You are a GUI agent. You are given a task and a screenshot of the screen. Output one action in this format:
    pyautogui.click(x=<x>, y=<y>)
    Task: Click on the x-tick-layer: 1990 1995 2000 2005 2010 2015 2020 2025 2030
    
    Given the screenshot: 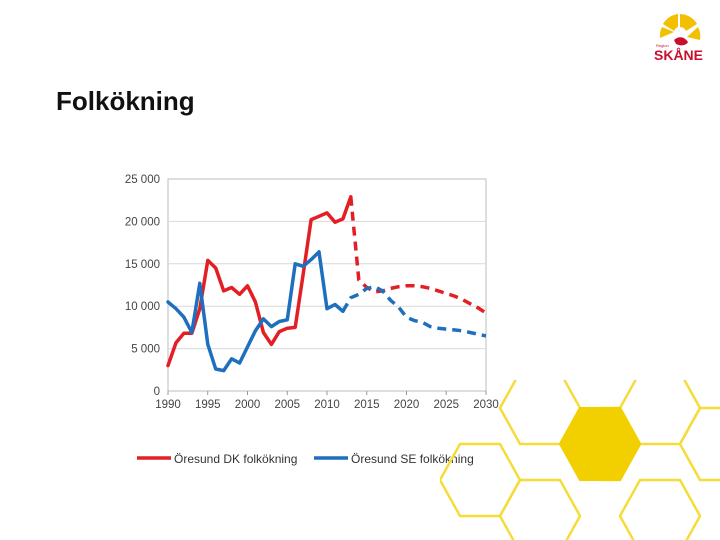 What is the action you would take?
    pyautogui.click(x=327, y=401)
    